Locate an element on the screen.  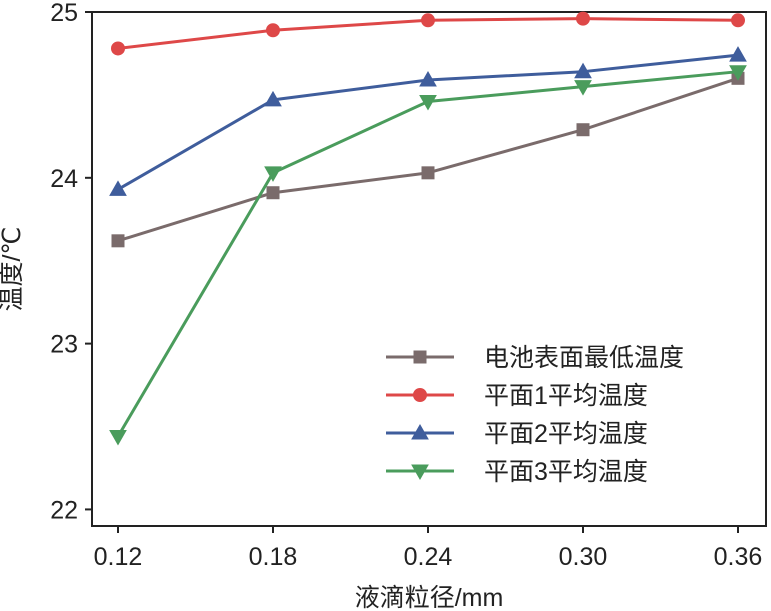
x-tick-label: 0.30 is located at coordinates (583, 557).